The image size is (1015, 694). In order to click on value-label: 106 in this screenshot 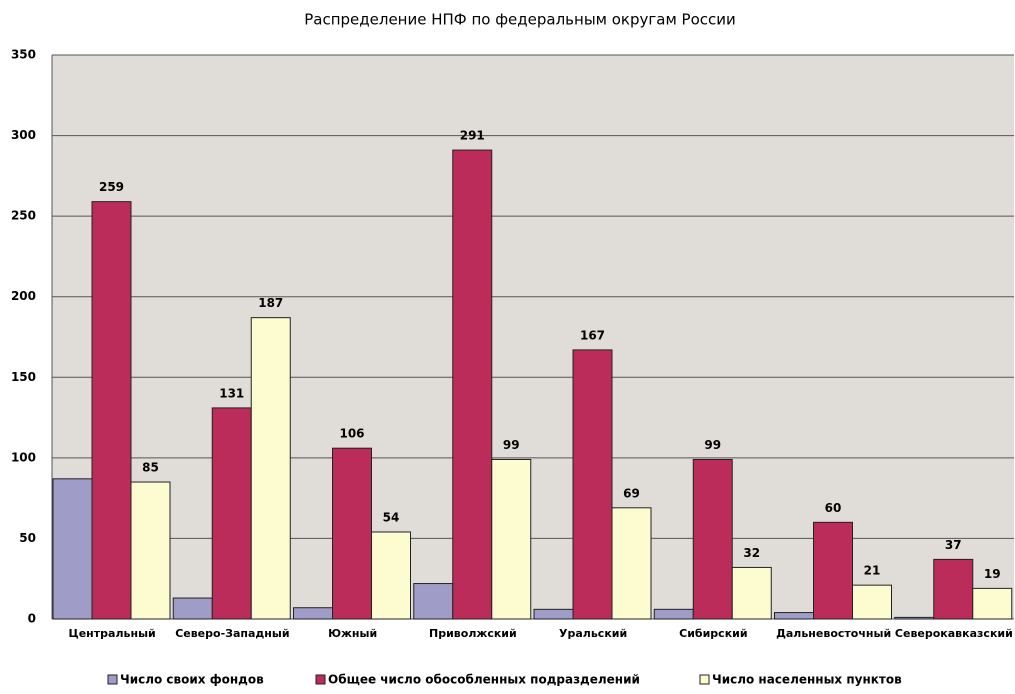, I will do `click(351, 434)`.